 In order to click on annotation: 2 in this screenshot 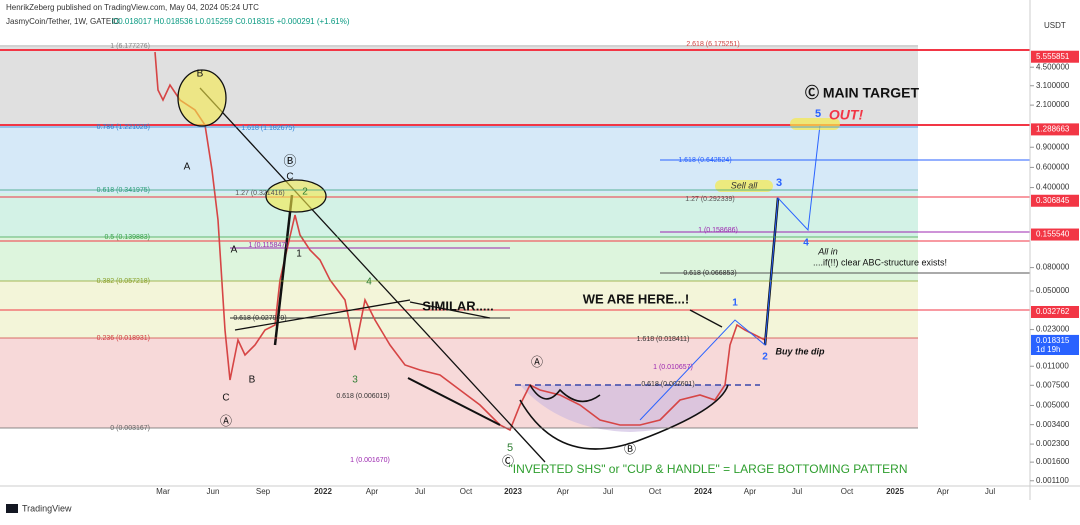, I will do `click(765, 357)`.